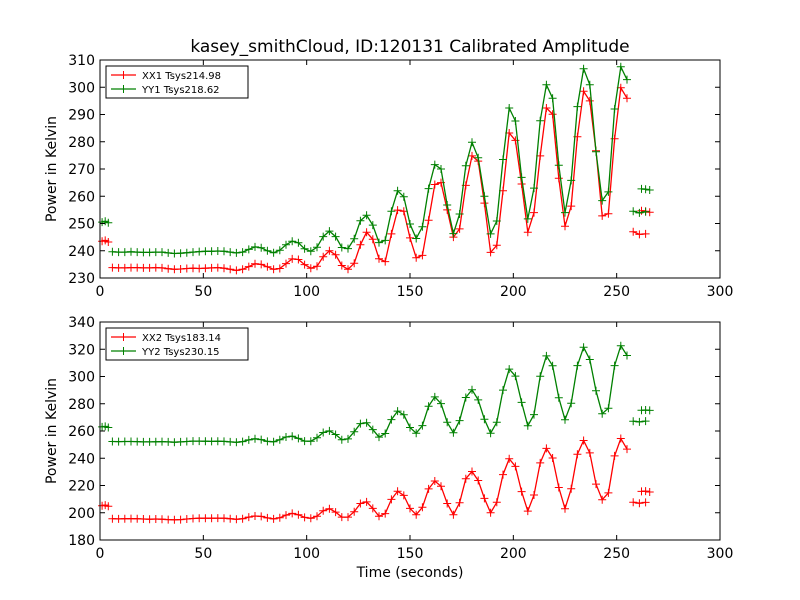 This screenshot has height=600, width=800. Describe the element at coordinates (123, 351) in the screenshot. I see `legend-marker` at that location.